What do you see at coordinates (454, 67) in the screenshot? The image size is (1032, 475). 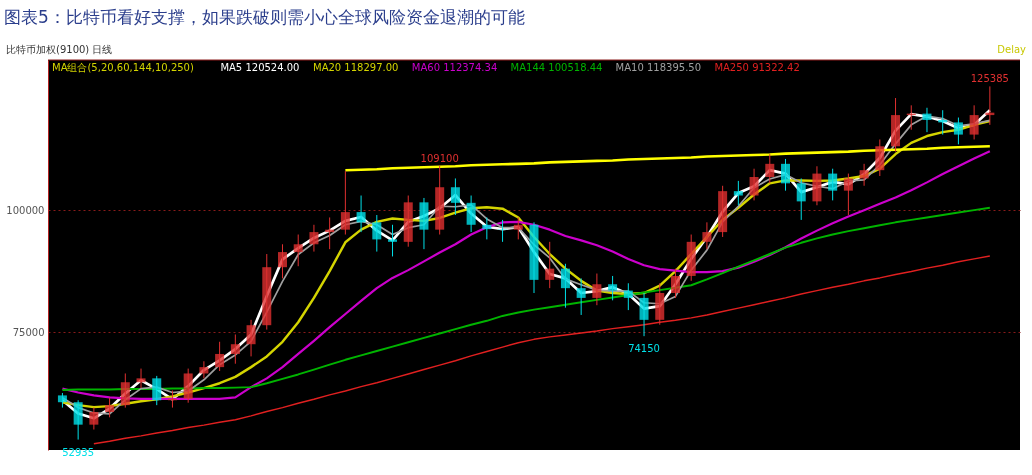 I see `text: MA60 112374.34` at bounding box center [454, 67].